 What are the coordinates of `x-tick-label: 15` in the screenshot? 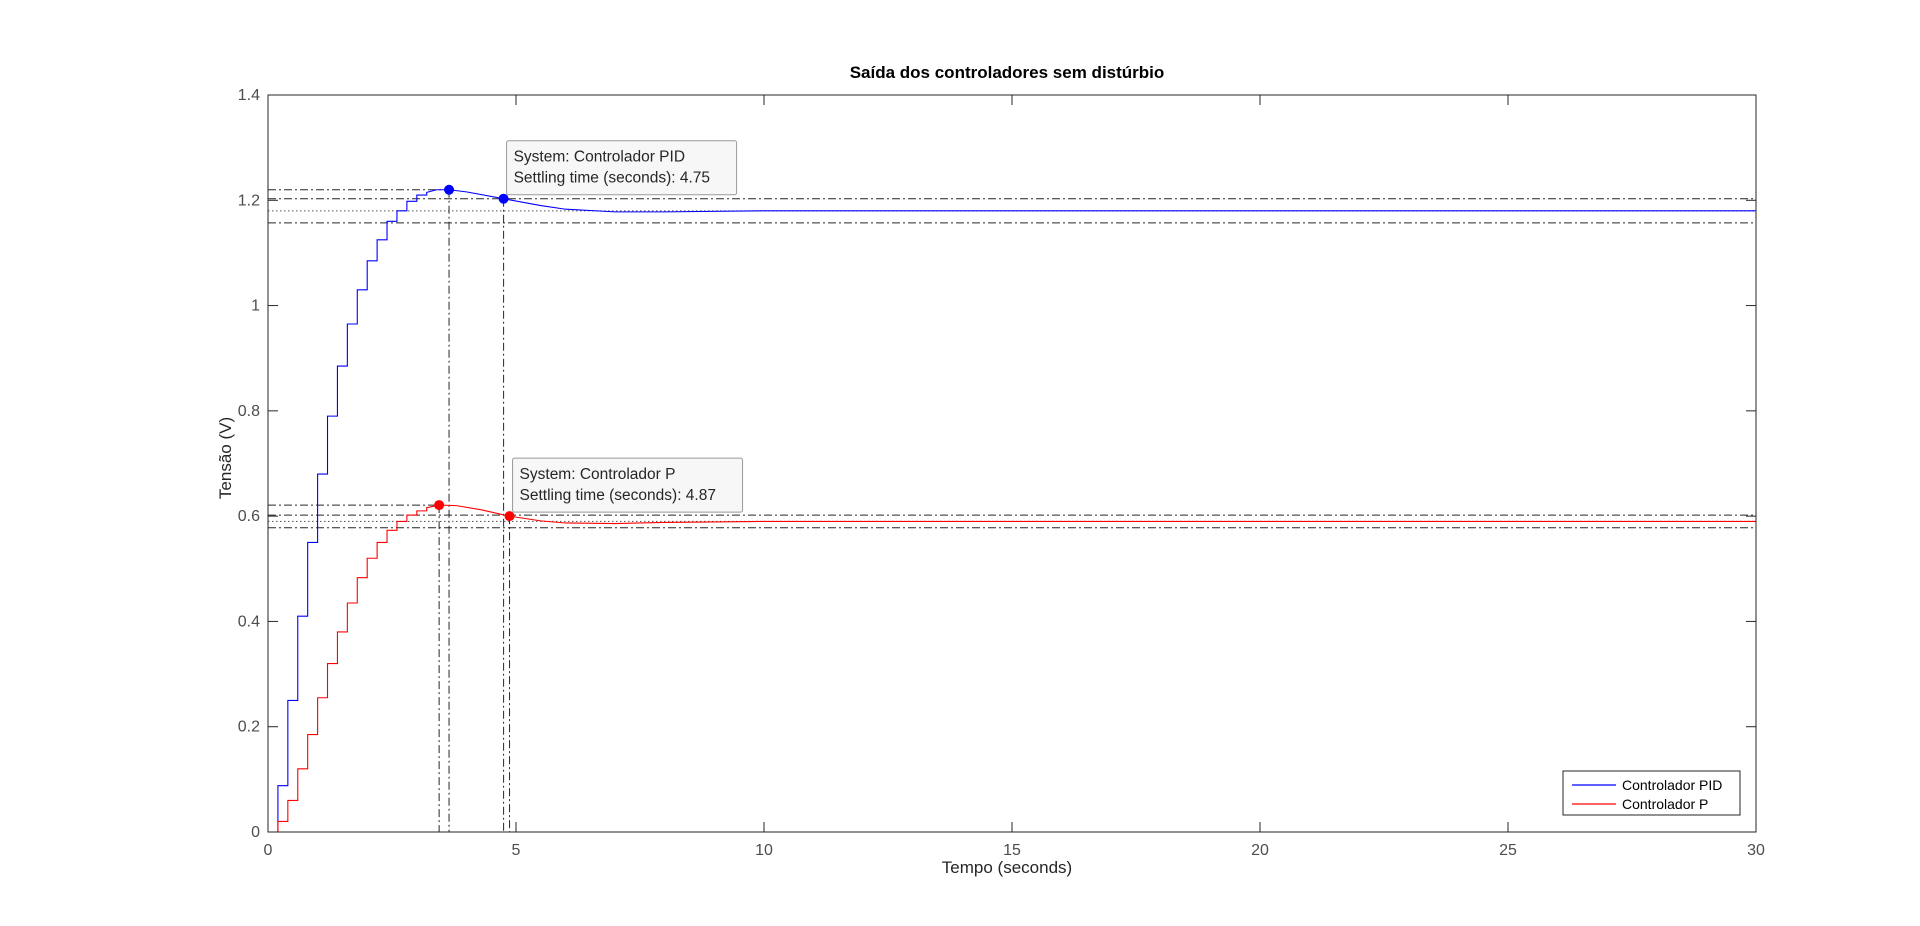 It's located at (1012, 850).